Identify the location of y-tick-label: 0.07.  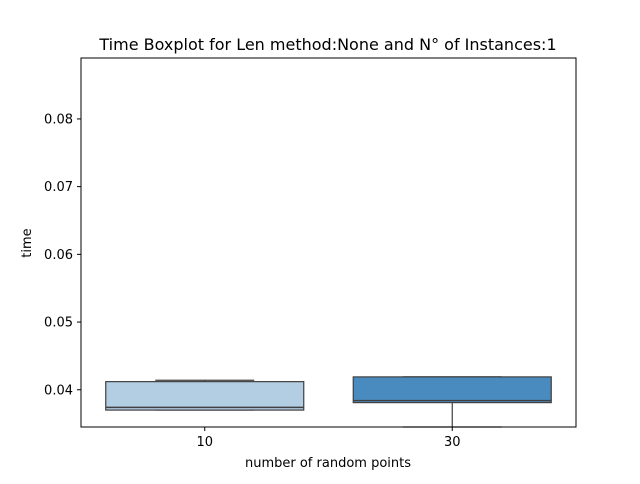
(58, 187).